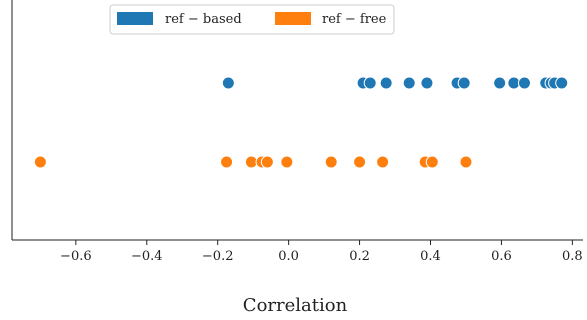  I want to click on legend-label-ref-free: ref − free, so click(354, 19).